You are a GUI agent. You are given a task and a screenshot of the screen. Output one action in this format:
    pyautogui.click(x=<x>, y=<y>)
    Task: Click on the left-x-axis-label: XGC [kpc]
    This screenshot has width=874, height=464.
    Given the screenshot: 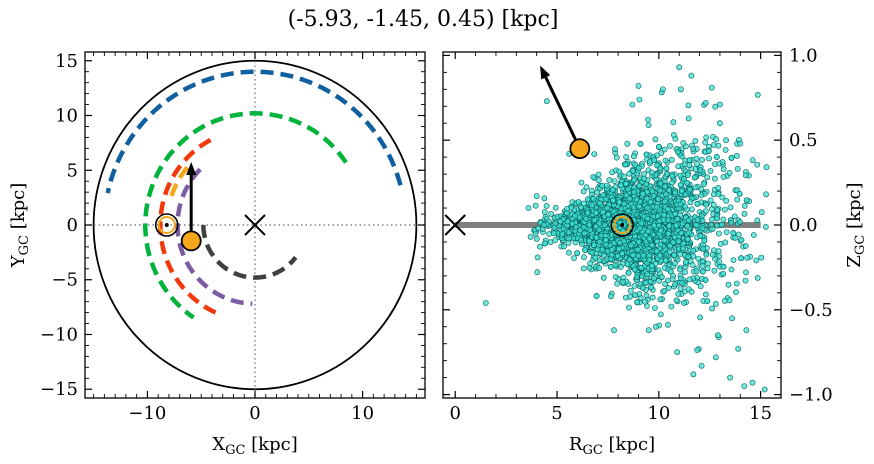 What is the action you would take?
    pyautogui.click(x=254, y=446)
    